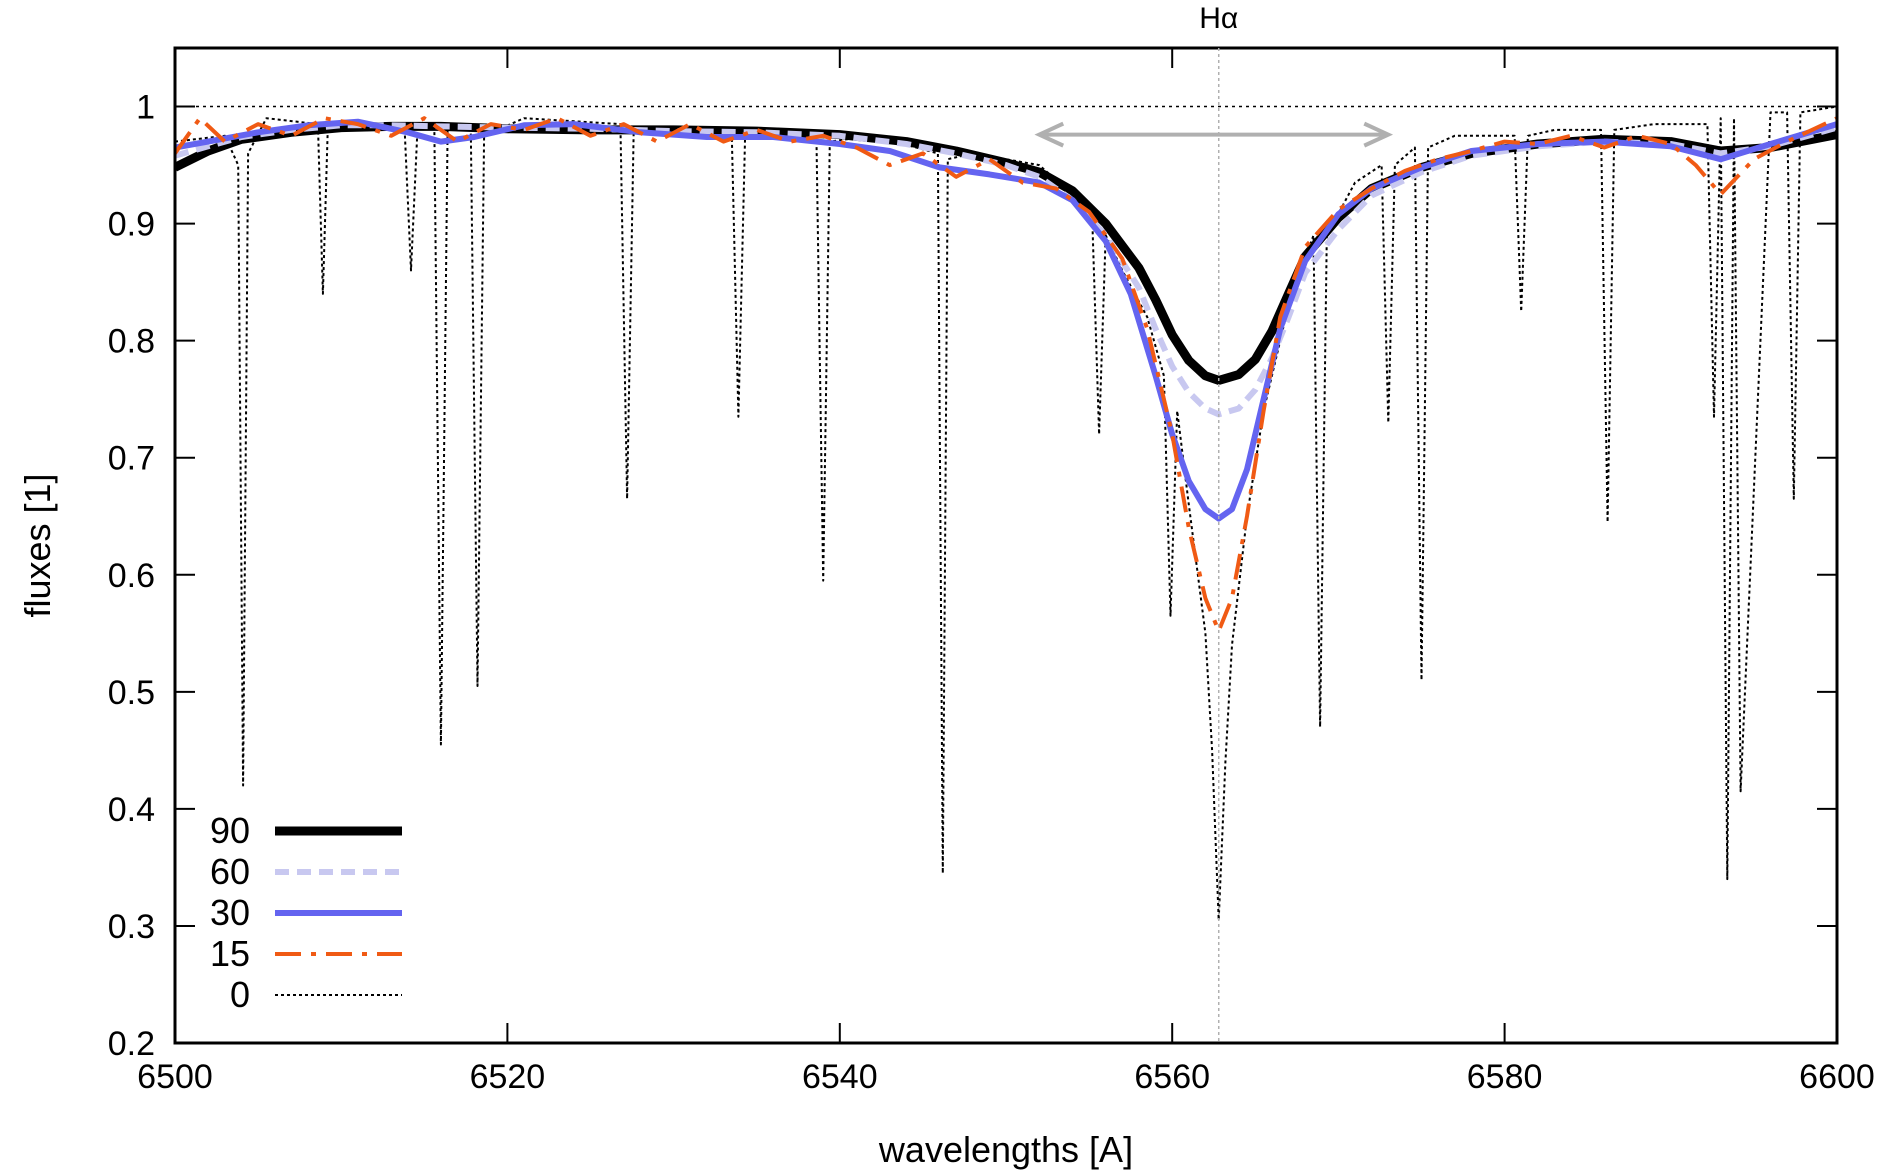 This screenshot has width=1883, height=1175. Describe the element at coordinates (1378, 134) in the screenshot. I see `range-arrow-head-right` at that location.